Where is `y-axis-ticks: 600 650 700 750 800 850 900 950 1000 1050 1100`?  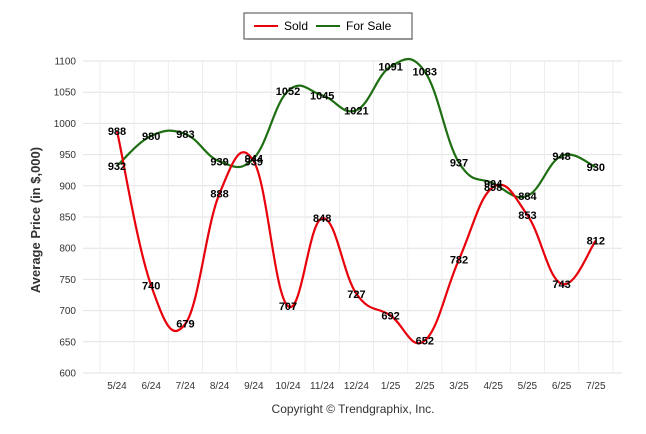
y-axis-ticks: 600 650 700 750 800 850 900 950 1000 1050 1100 is located at coordinates (65, 218).